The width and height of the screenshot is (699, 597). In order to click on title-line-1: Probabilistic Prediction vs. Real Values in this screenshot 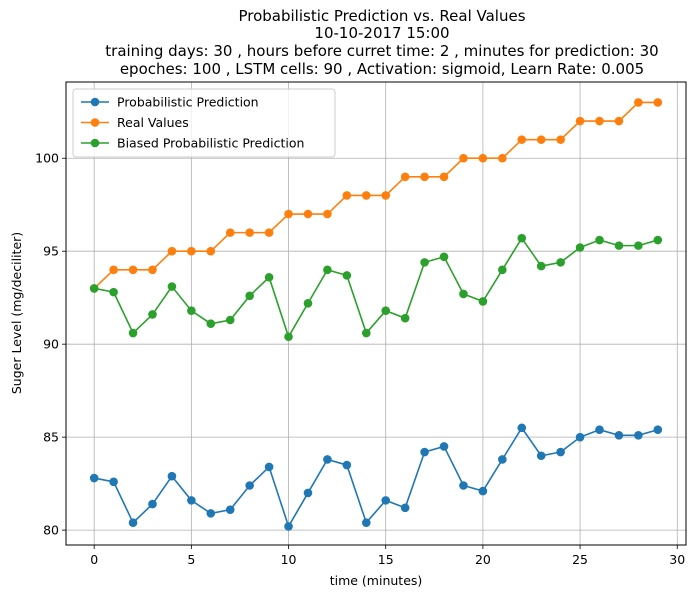, I will do `click(381, 16)`.